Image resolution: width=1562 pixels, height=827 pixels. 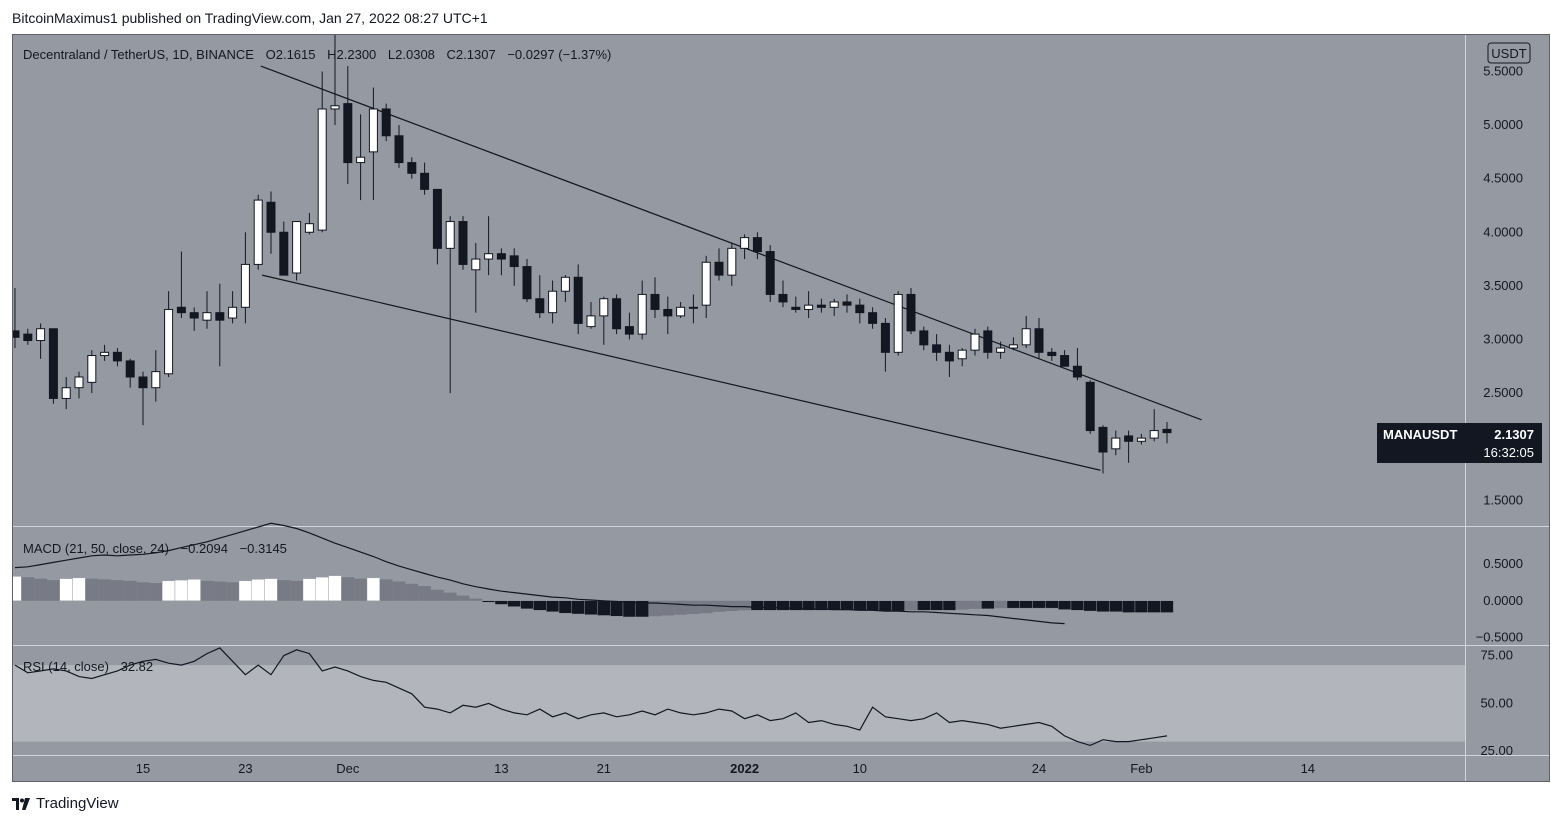 What do you see at coordinates (65, 803) in the screenshot?
I see `tradingview-logo: TradingView` at bounding box center [65, 803].